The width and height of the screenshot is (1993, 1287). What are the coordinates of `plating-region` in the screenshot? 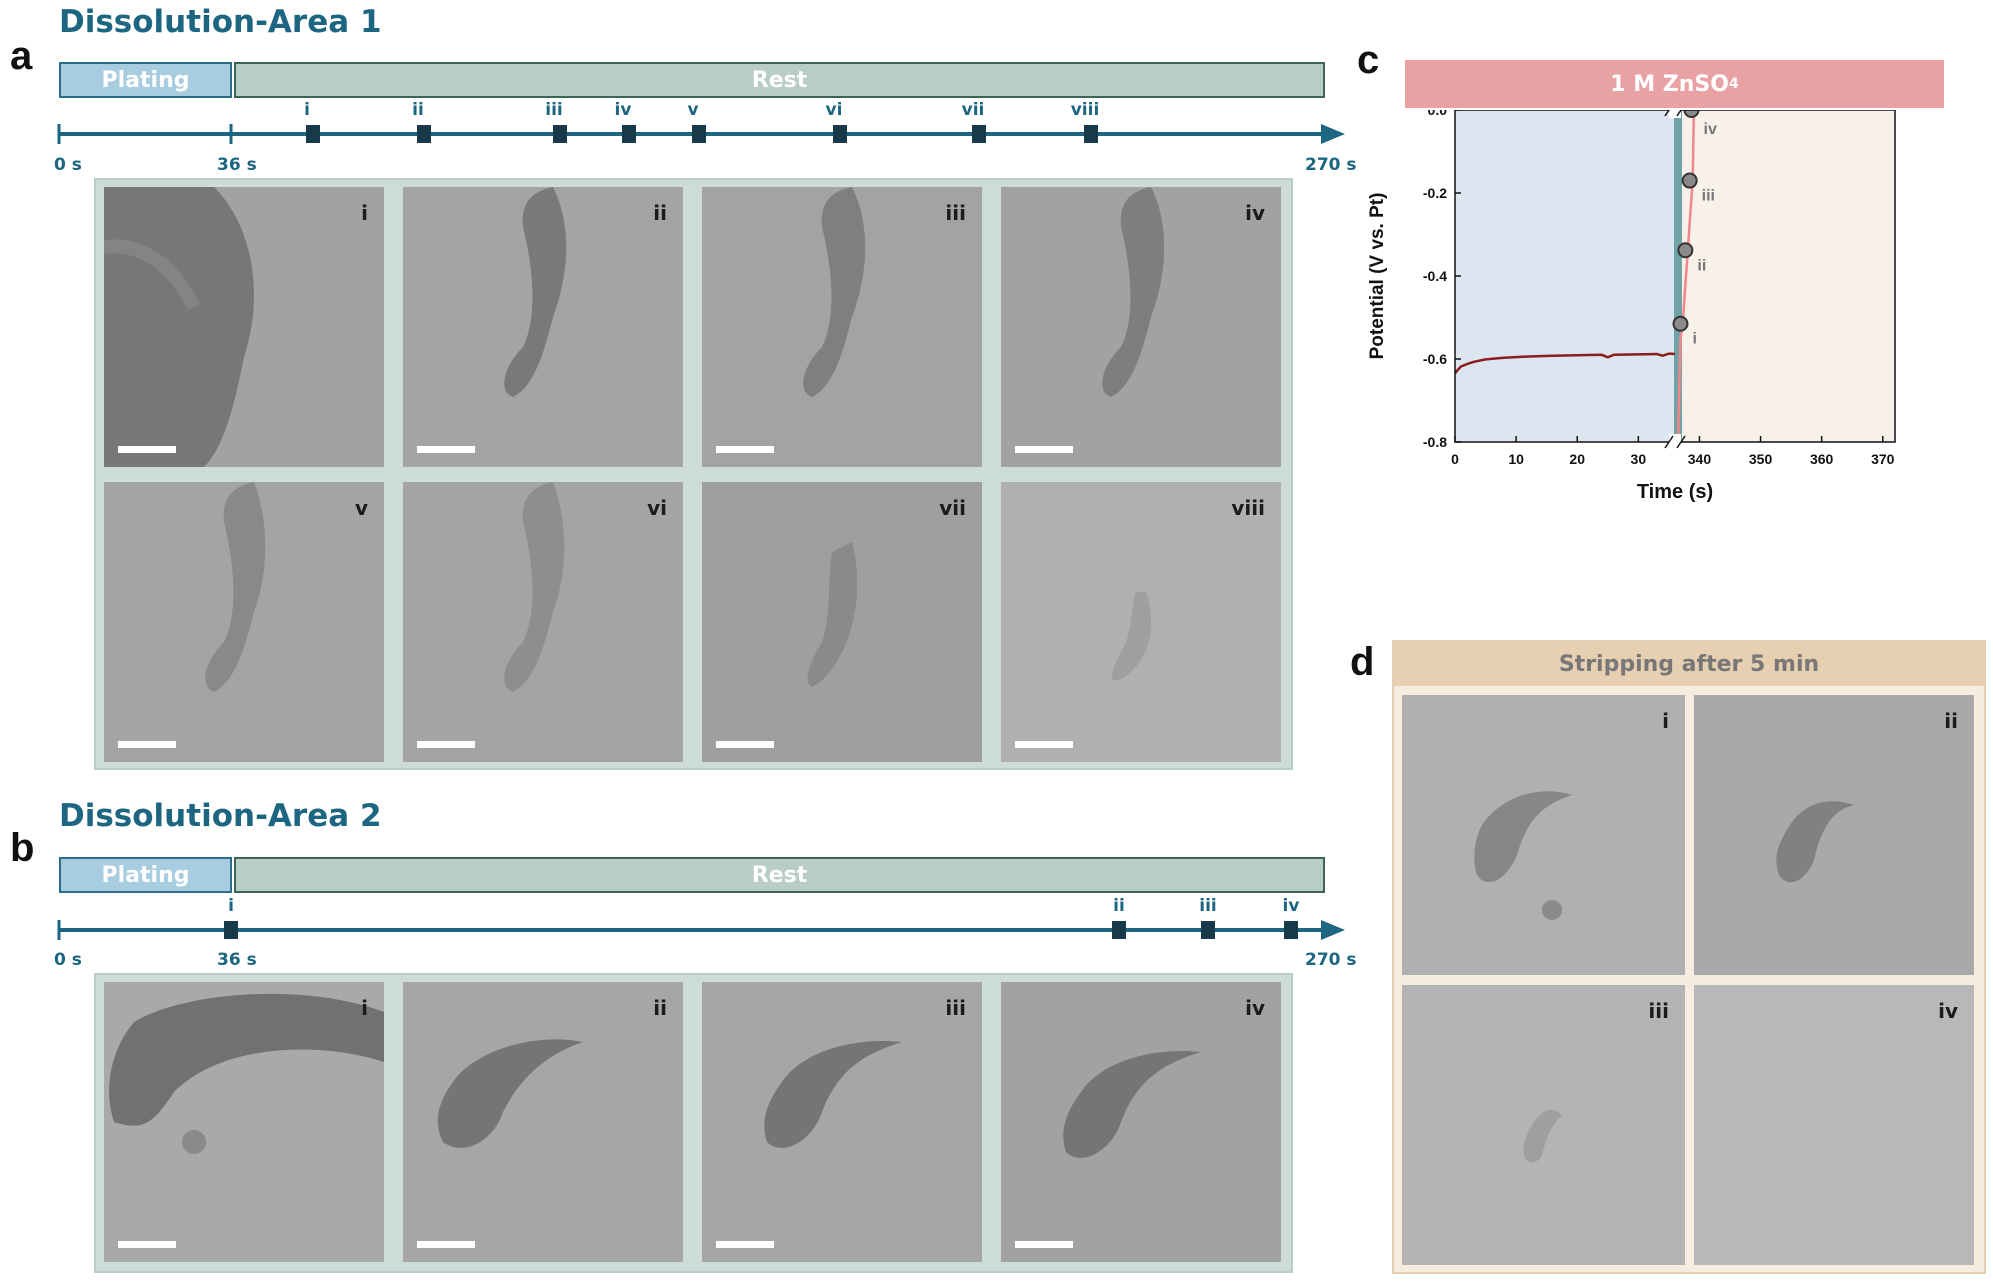 It's located at (1565, 276).